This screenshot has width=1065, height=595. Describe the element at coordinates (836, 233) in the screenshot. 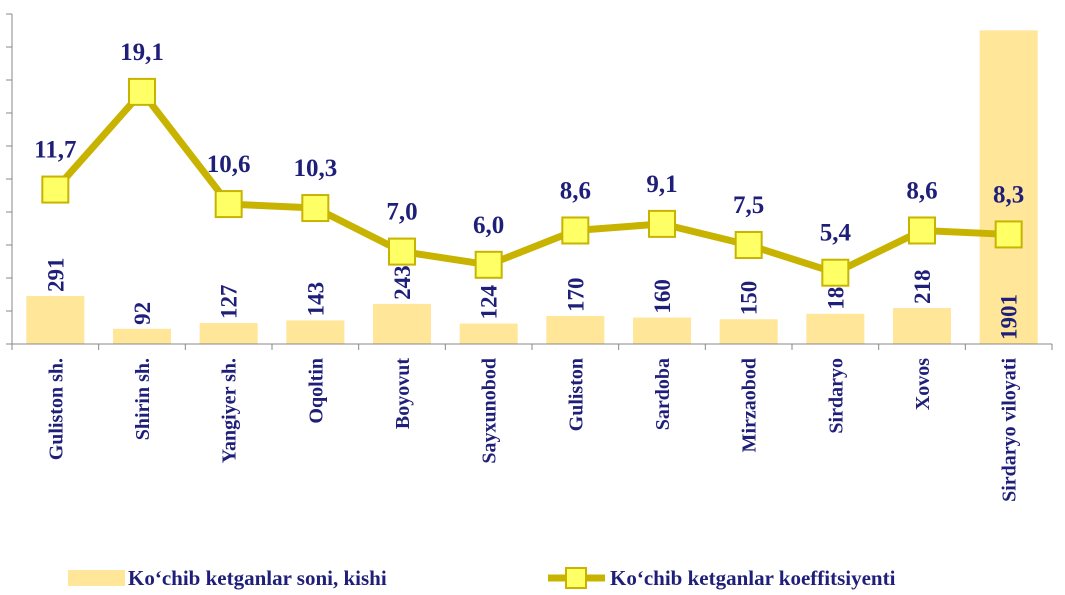

I see `line-value-label: 5,4` at that location.